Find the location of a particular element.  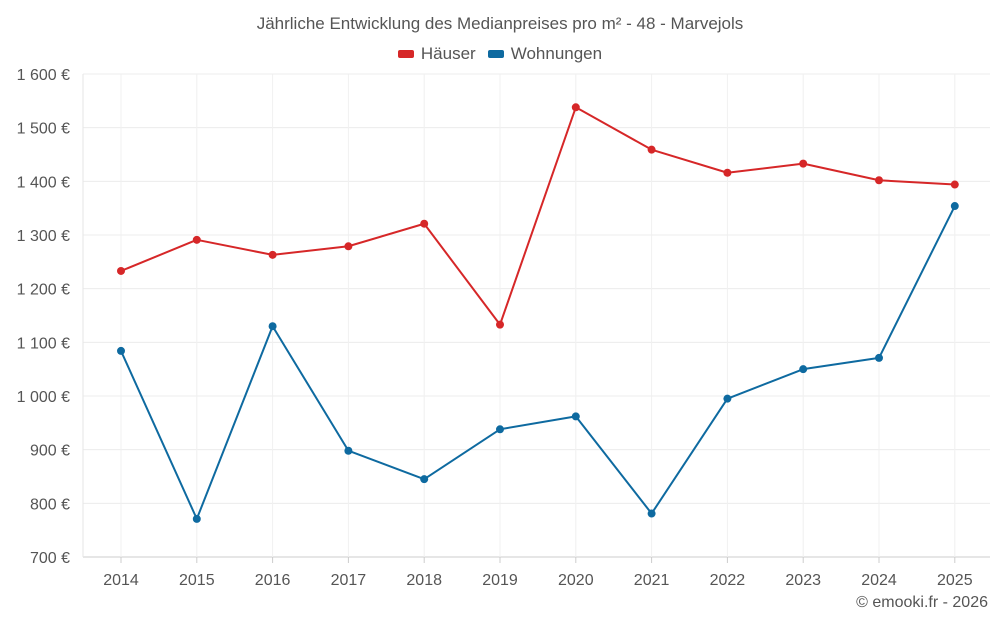

credit-text: © emooki.fr - 2026 is located at coordinates (922, 602).